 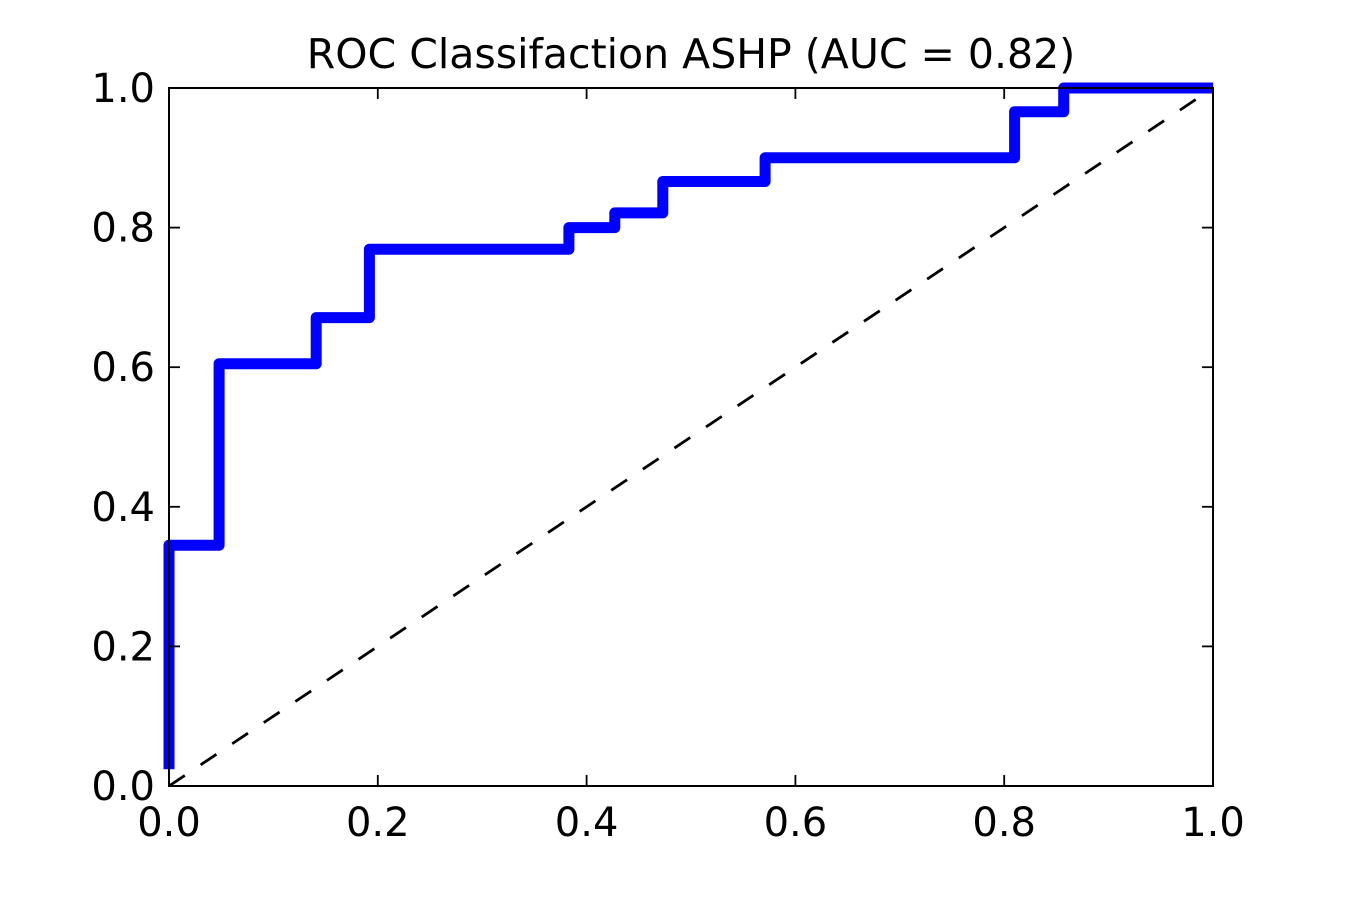 I want to click on chart-title: ROC Classifaction ASHP (AUC = 0.82), so click(x=691, y=54).